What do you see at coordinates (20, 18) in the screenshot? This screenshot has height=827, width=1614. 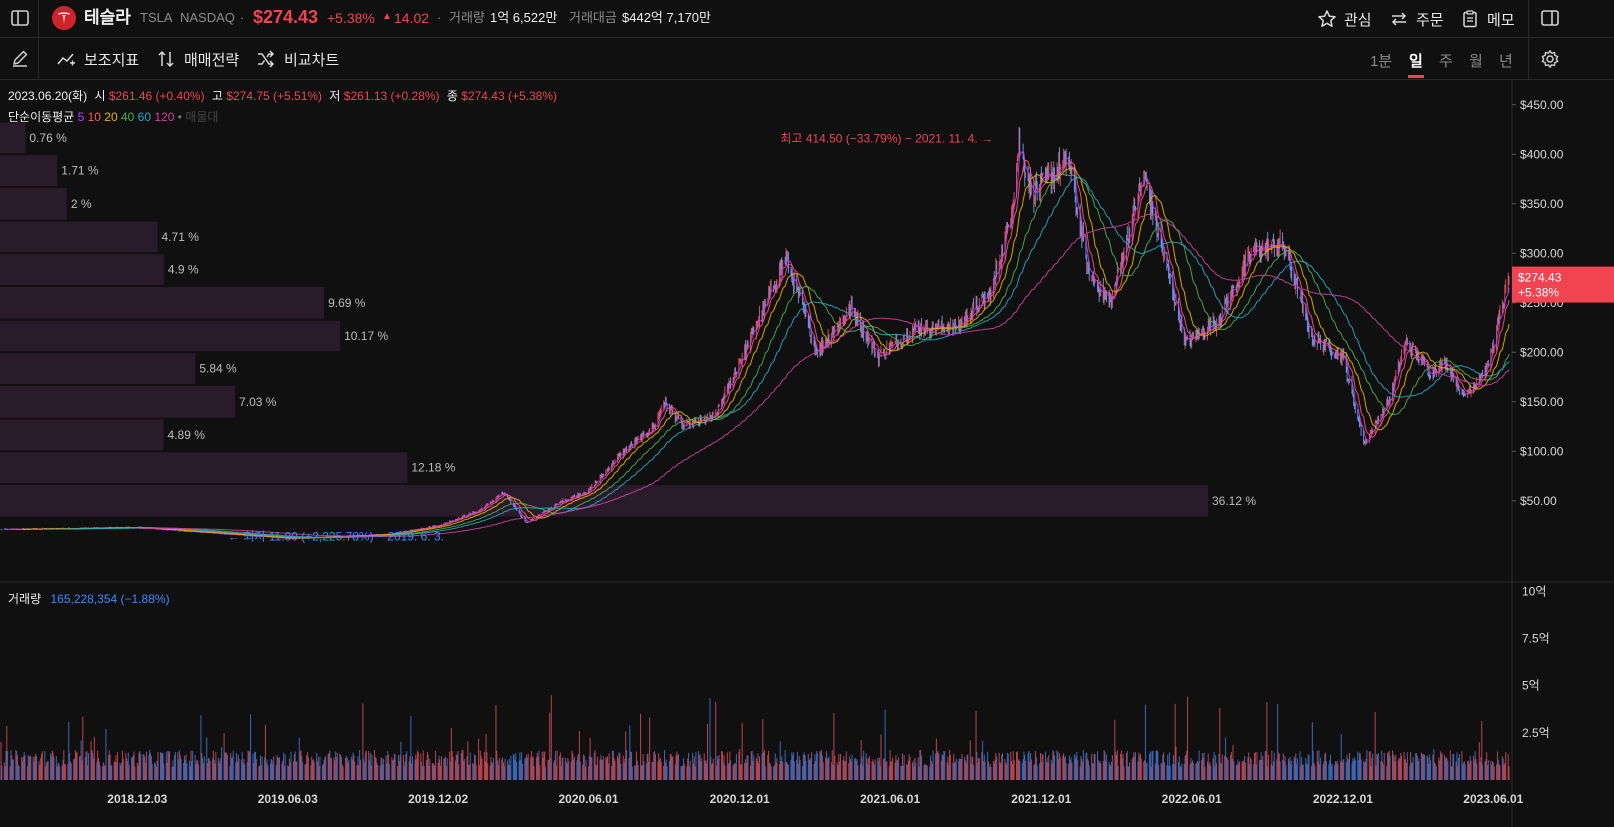 I see `sidebar-toggle-icon` at bounding box center [20, 18].